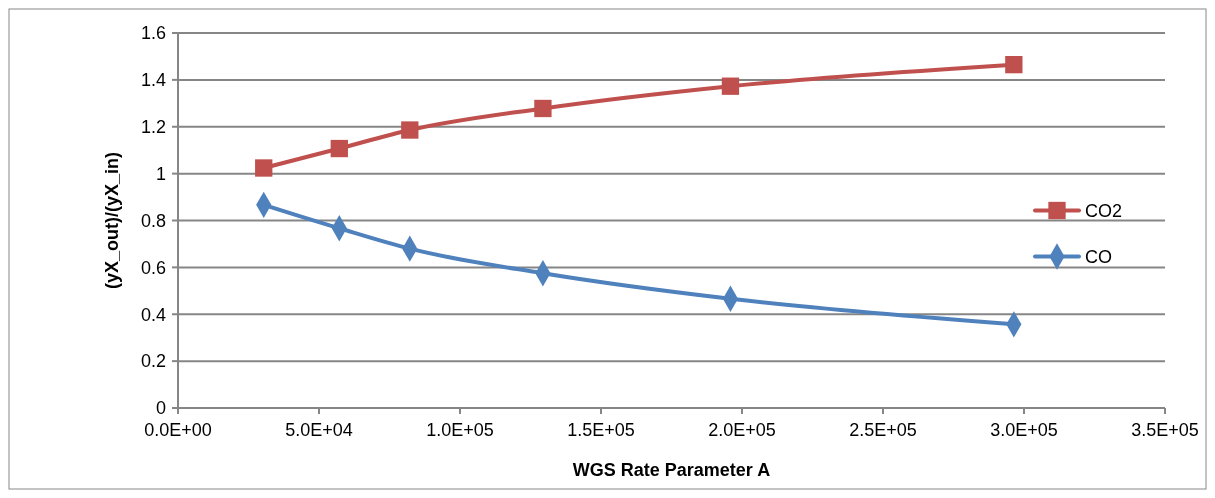  Describe the element at coordinates (671, 470) in the screenshot. I see `x-axis-title: WGS Rate Parameter A` at that location.